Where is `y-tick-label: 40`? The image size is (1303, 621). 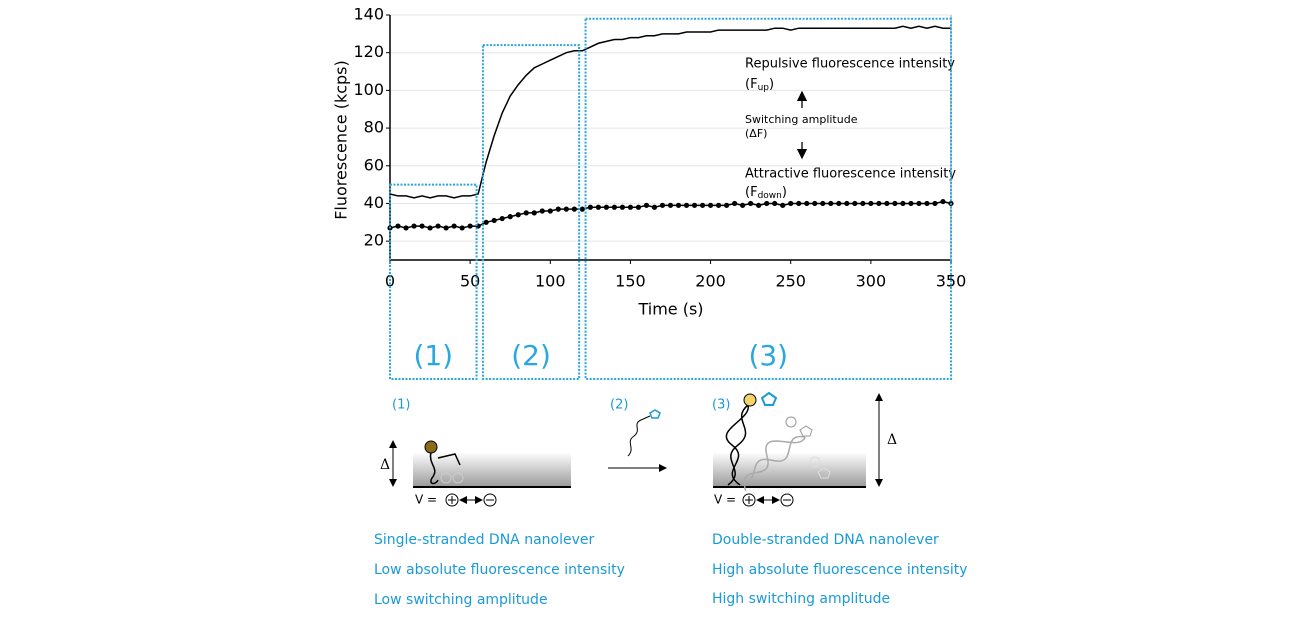
y-tick-label: 40 is located at coordinates (374, 202).